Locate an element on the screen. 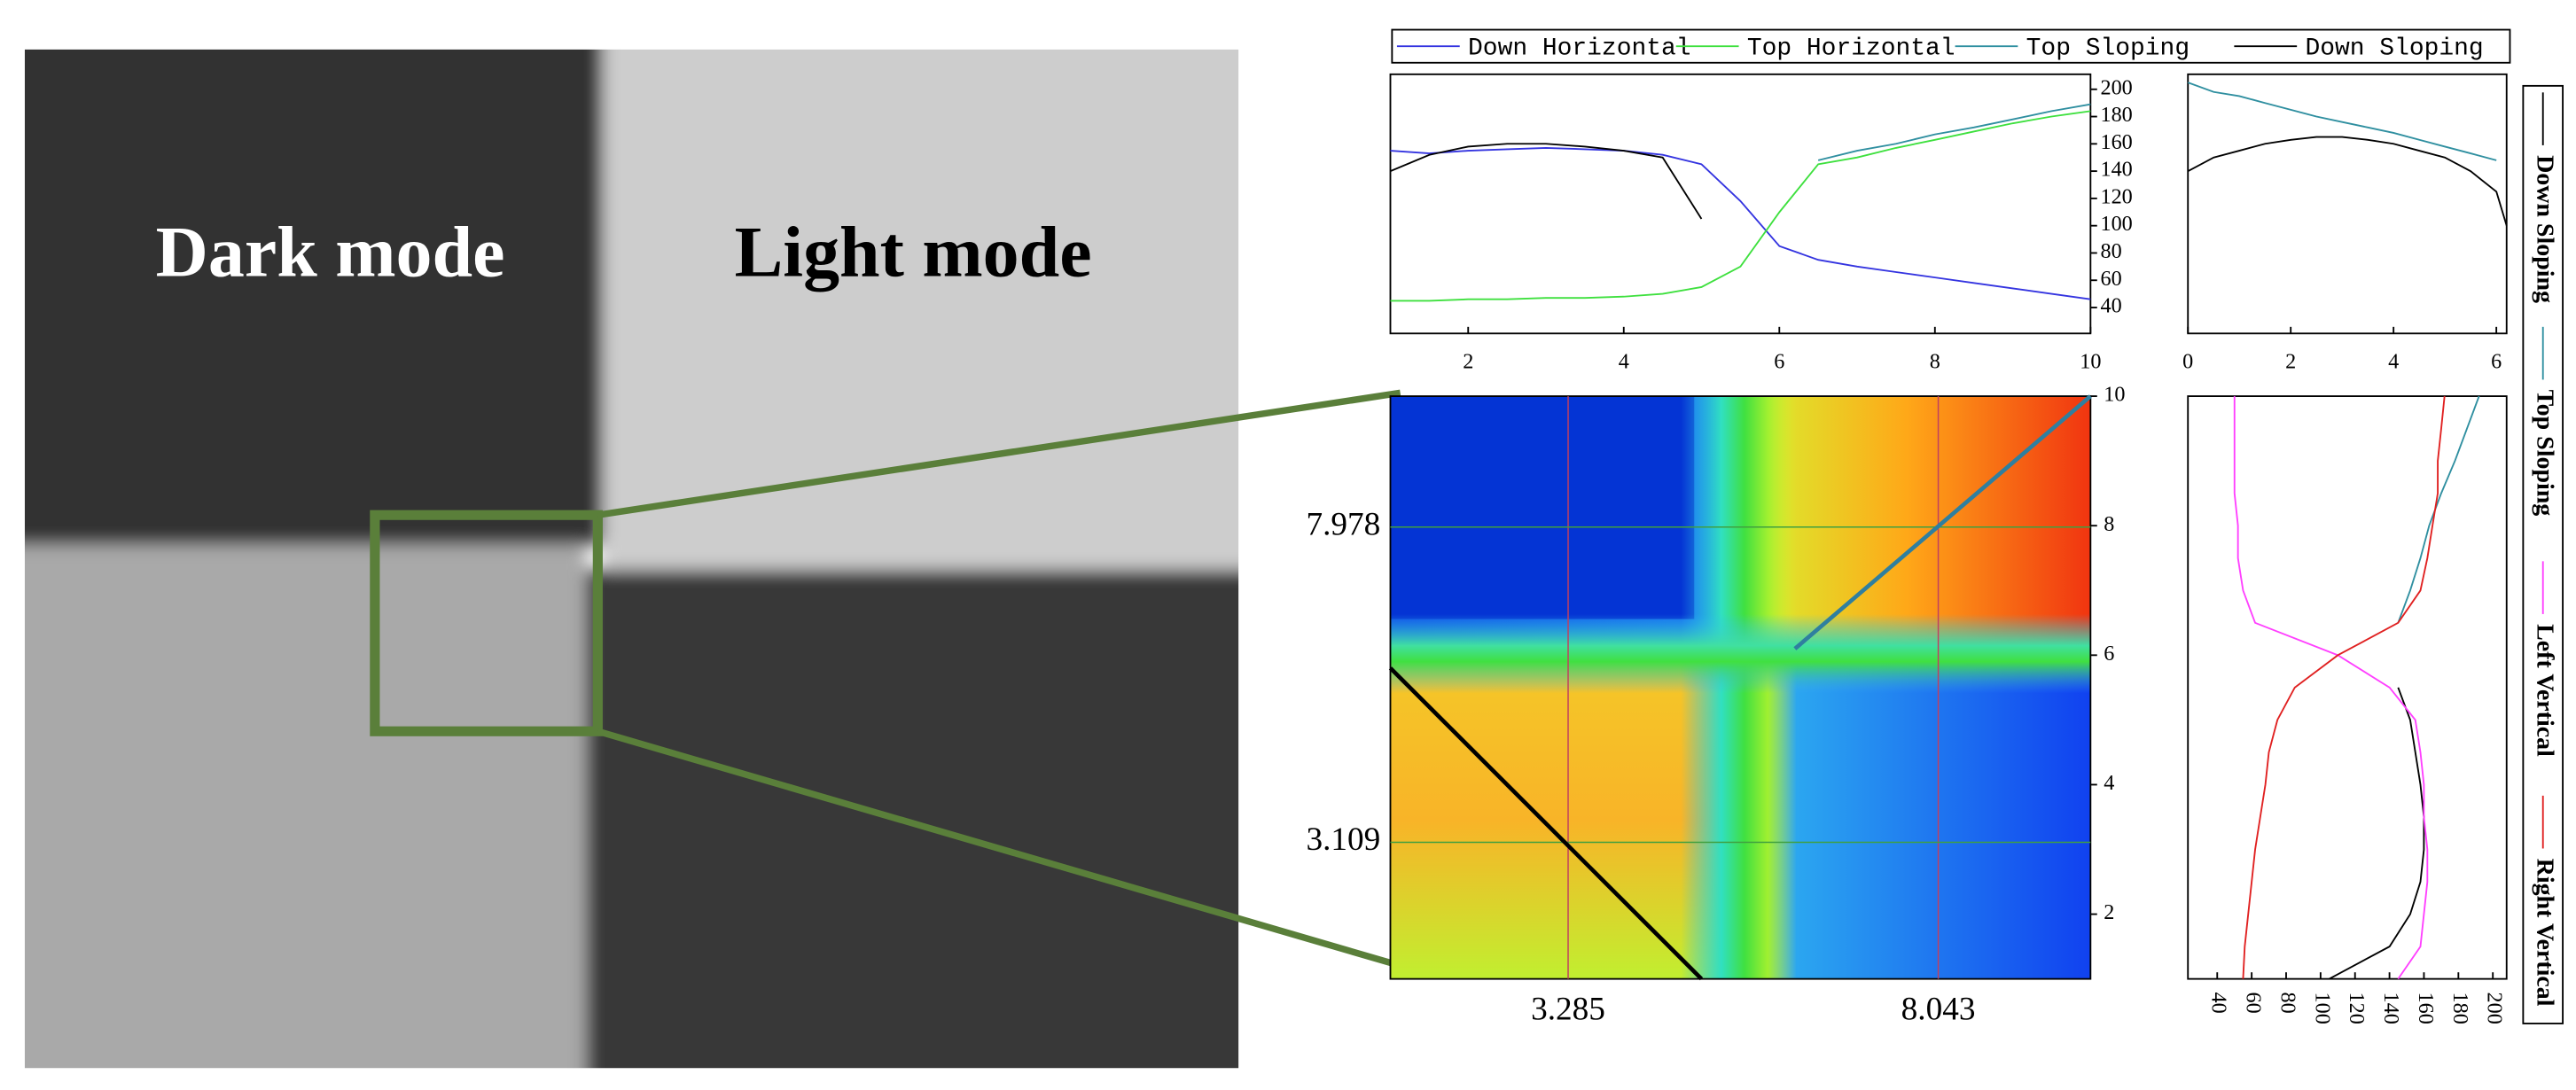  y-tick-label: 100 is located at coordinates (2116, 224).